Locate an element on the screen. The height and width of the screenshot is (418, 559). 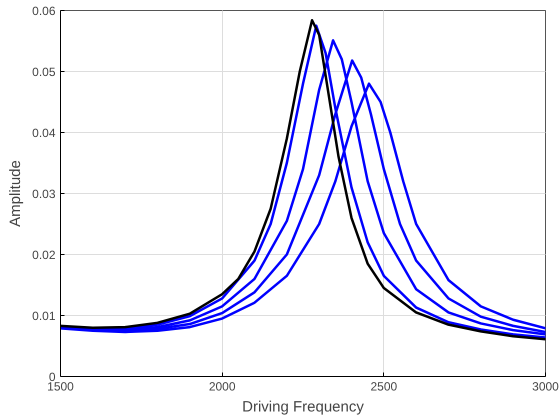
y-tick-label: 0.04 is located at coordinates (44, 133).